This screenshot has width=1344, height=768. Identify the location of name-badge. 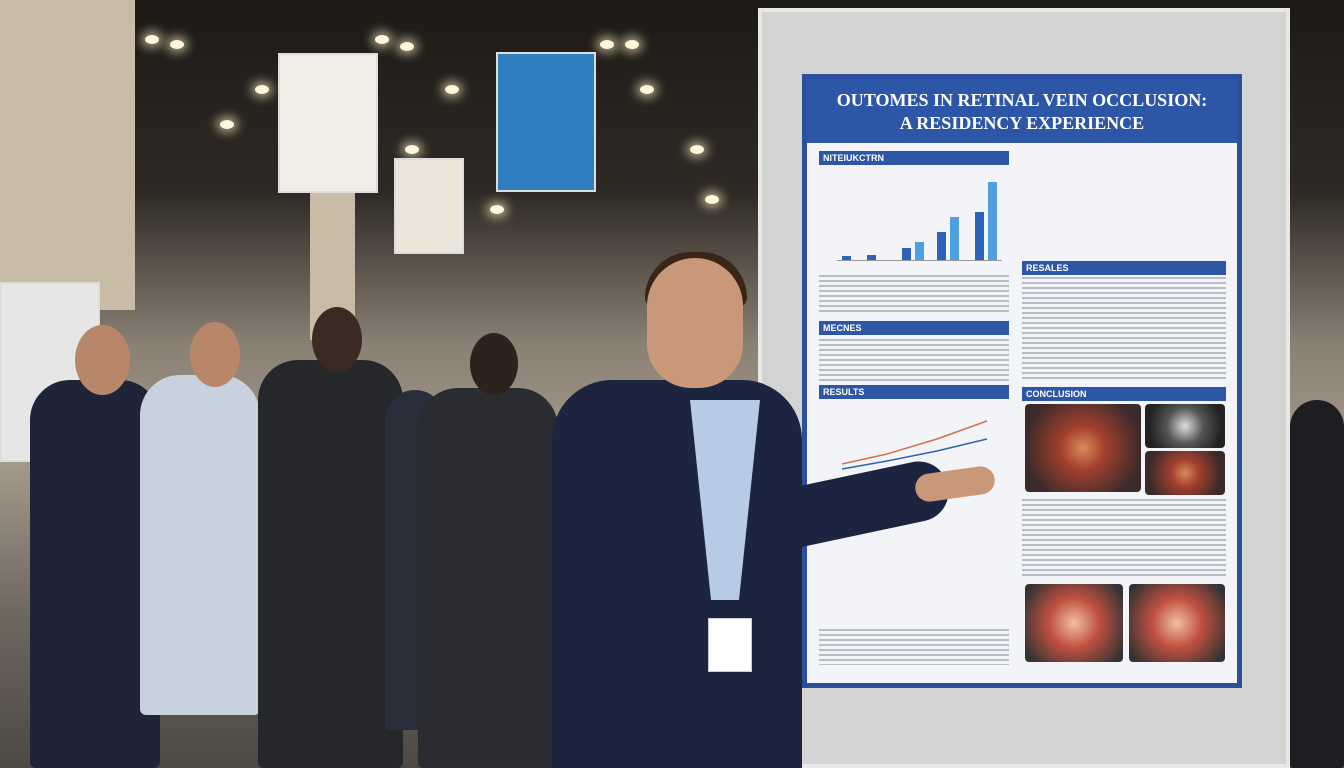
(730, 645).